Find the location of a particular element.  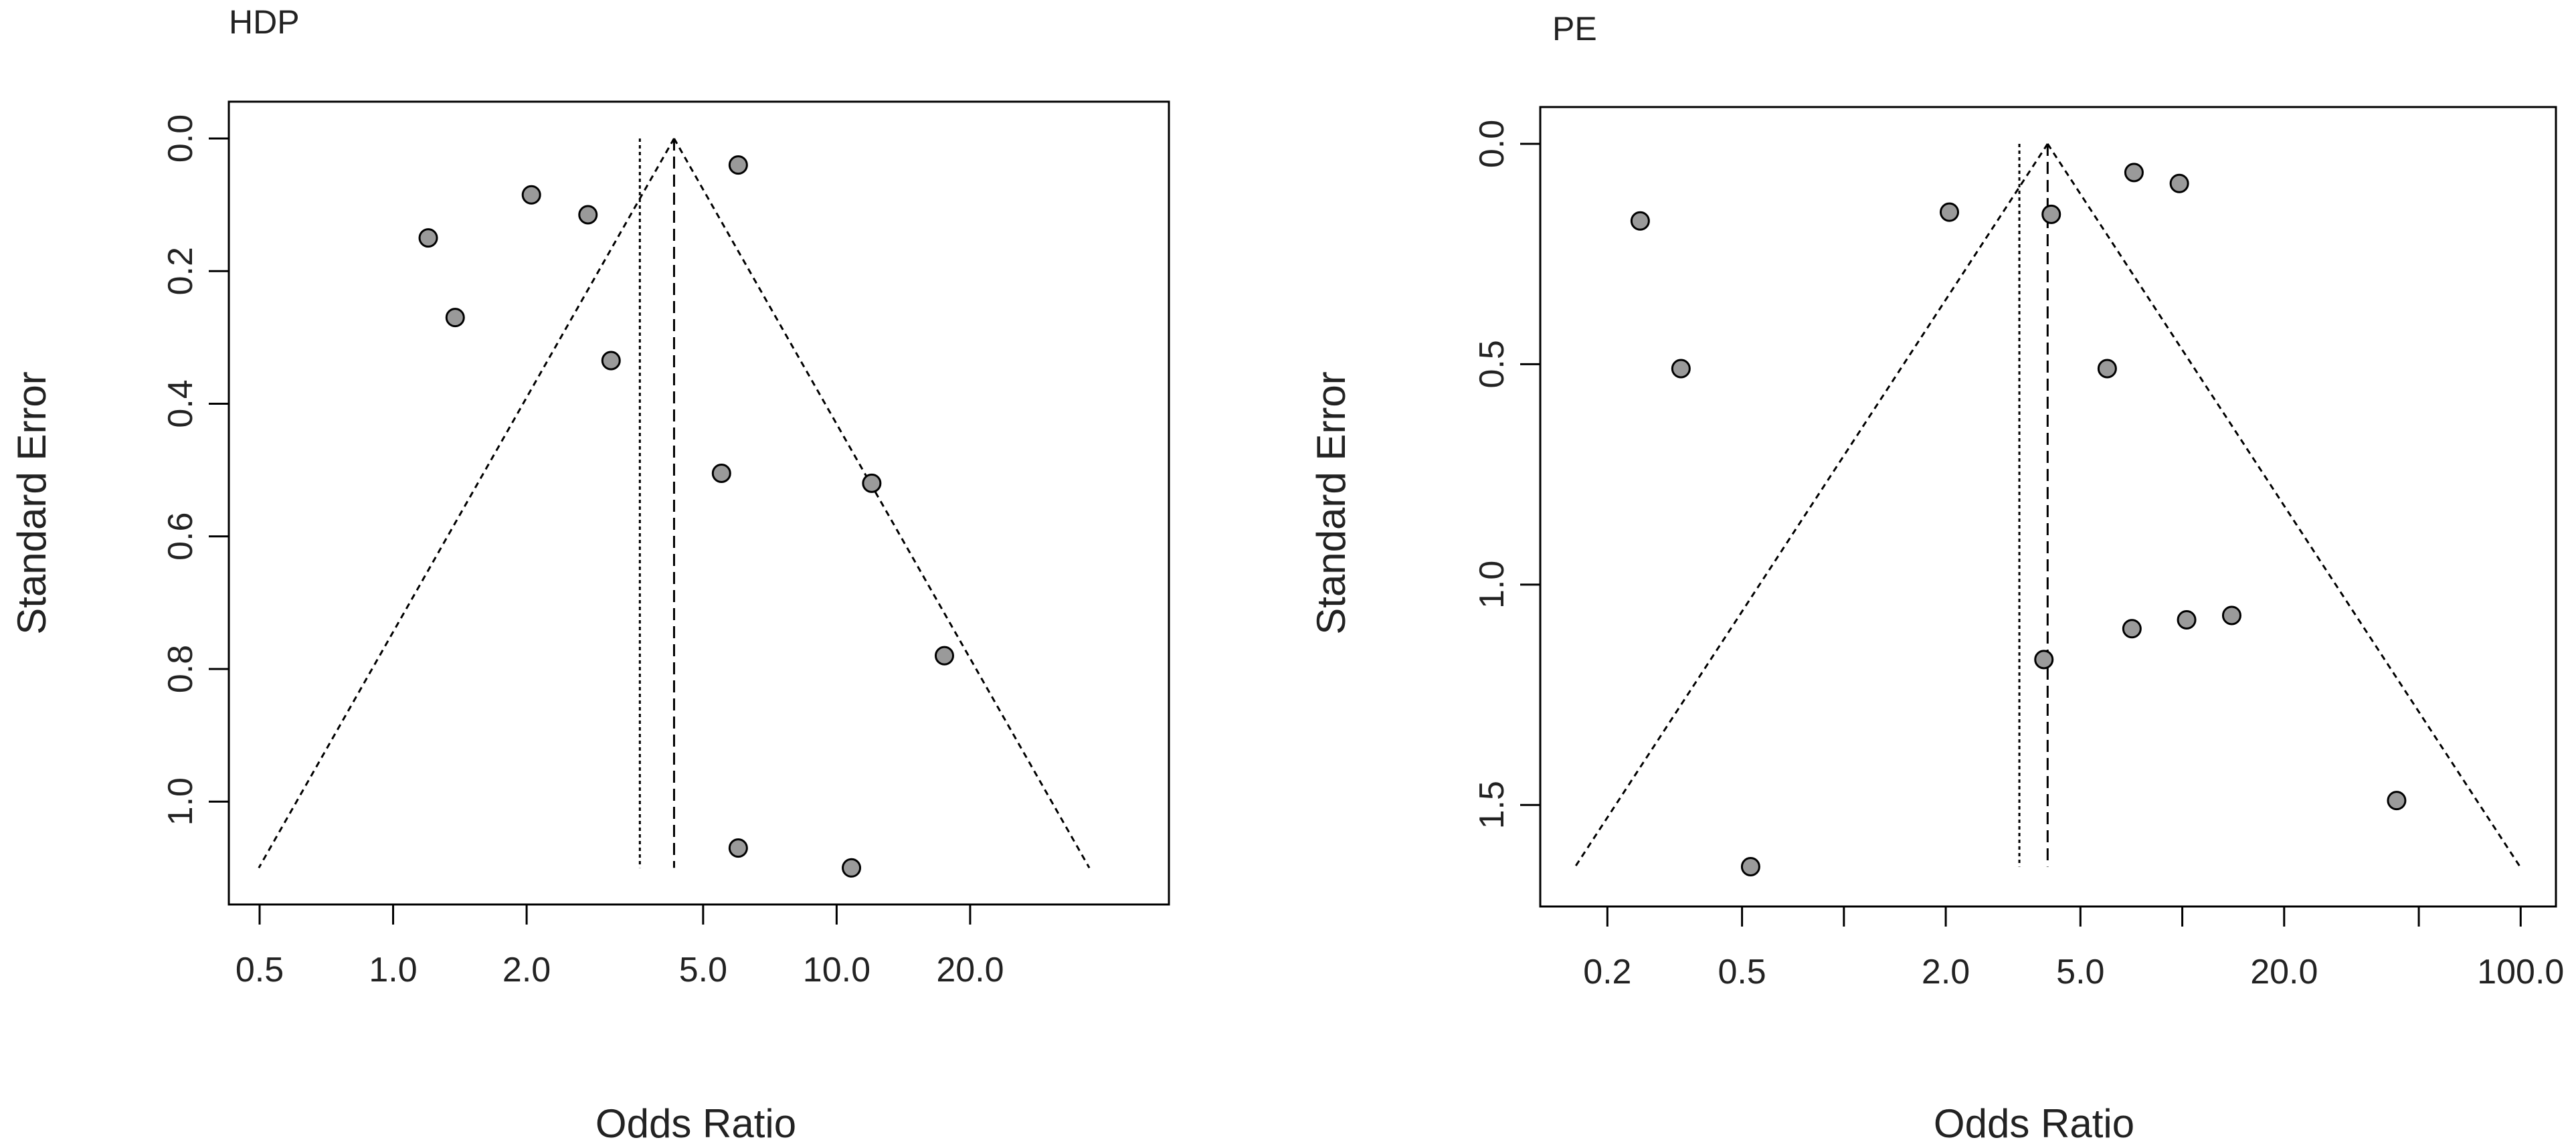

hdp-x-tick-label: 20.0 is located at coordinates (970, 970).